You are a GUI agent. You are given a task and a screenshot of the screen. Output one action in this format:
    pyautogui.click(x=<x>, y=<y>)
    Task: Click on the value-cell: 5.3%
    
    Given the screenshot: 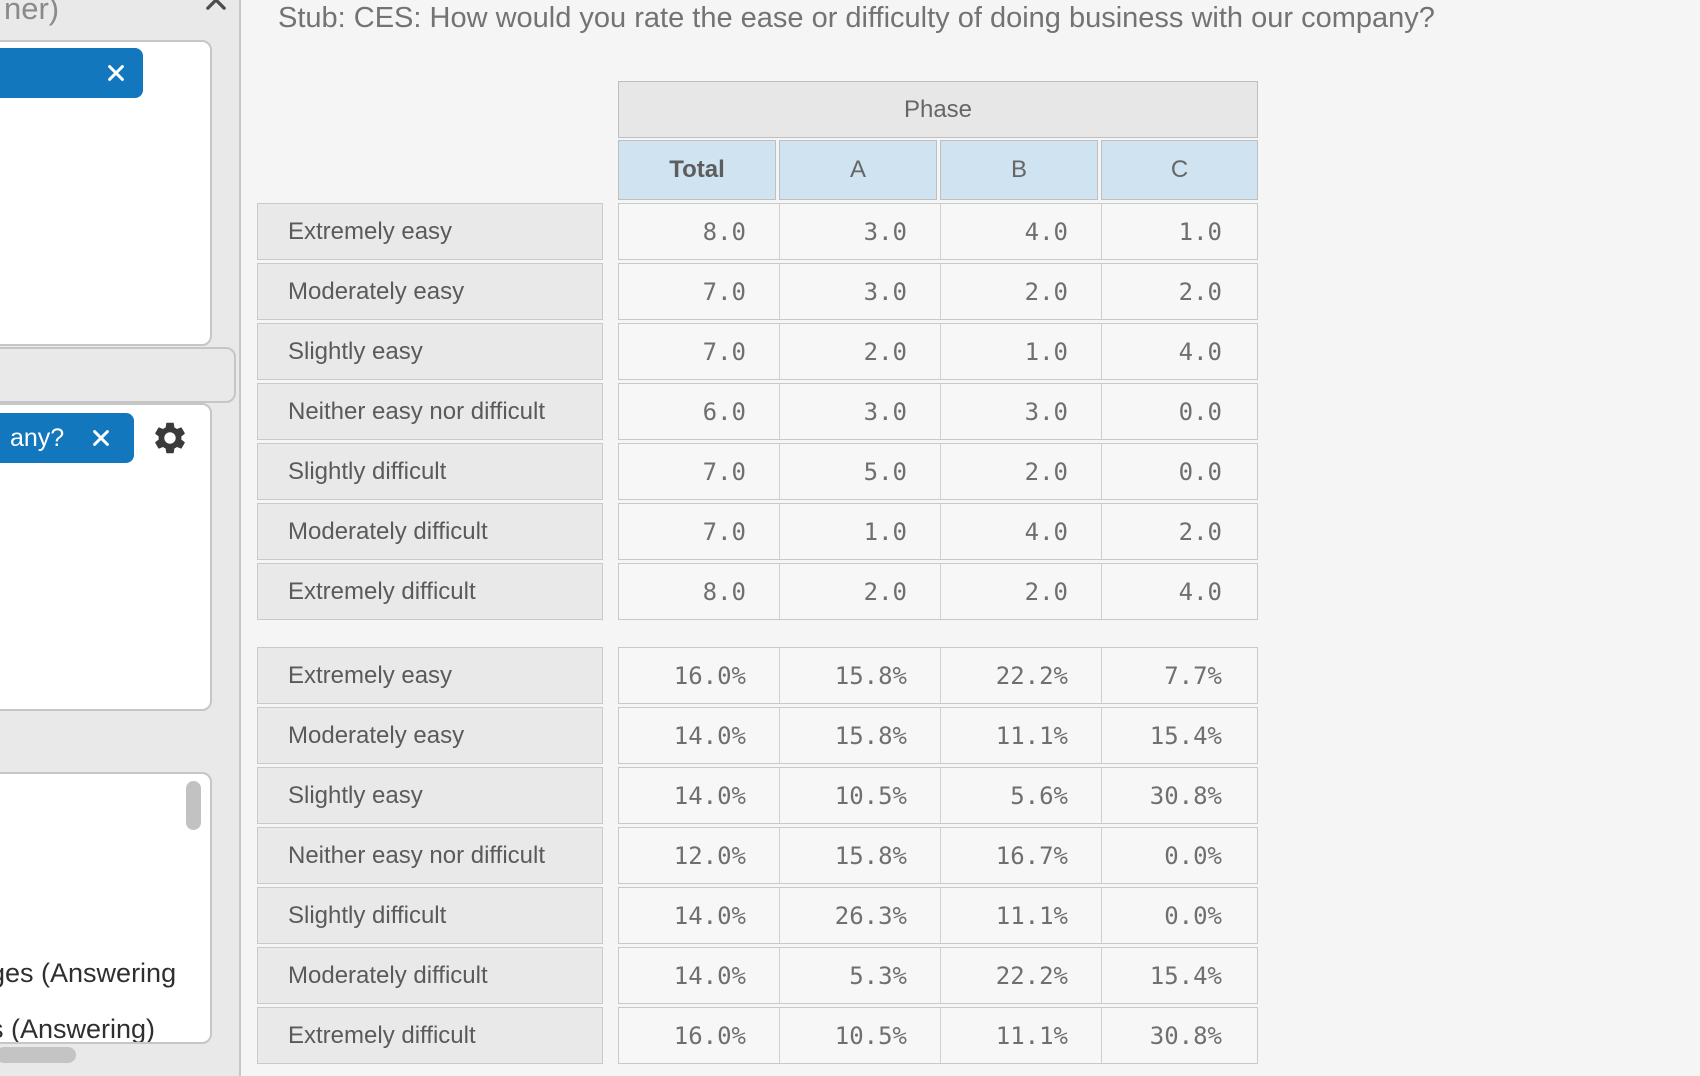 What is the action you would take?
    pyautogui.click(x=859, y=975)
    